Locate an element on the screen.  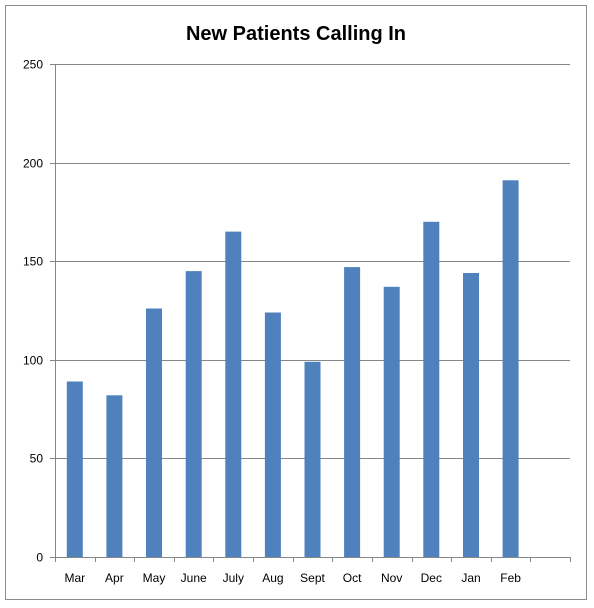
x-tick-label-july: July is located at coordinates (233, 578).